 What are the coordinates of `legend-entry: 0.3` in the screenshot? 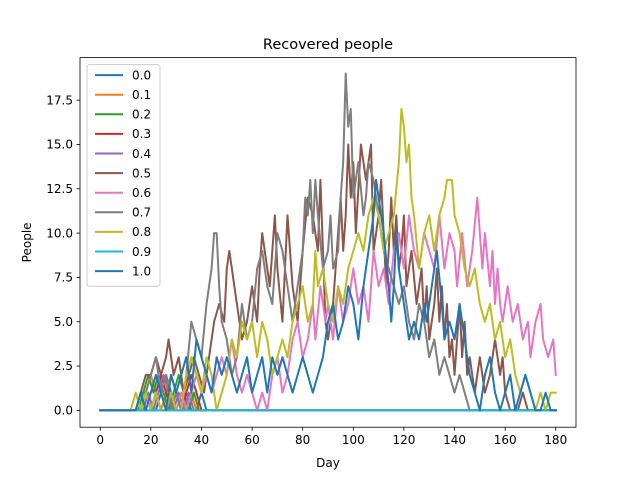 It's located at (123, 134).